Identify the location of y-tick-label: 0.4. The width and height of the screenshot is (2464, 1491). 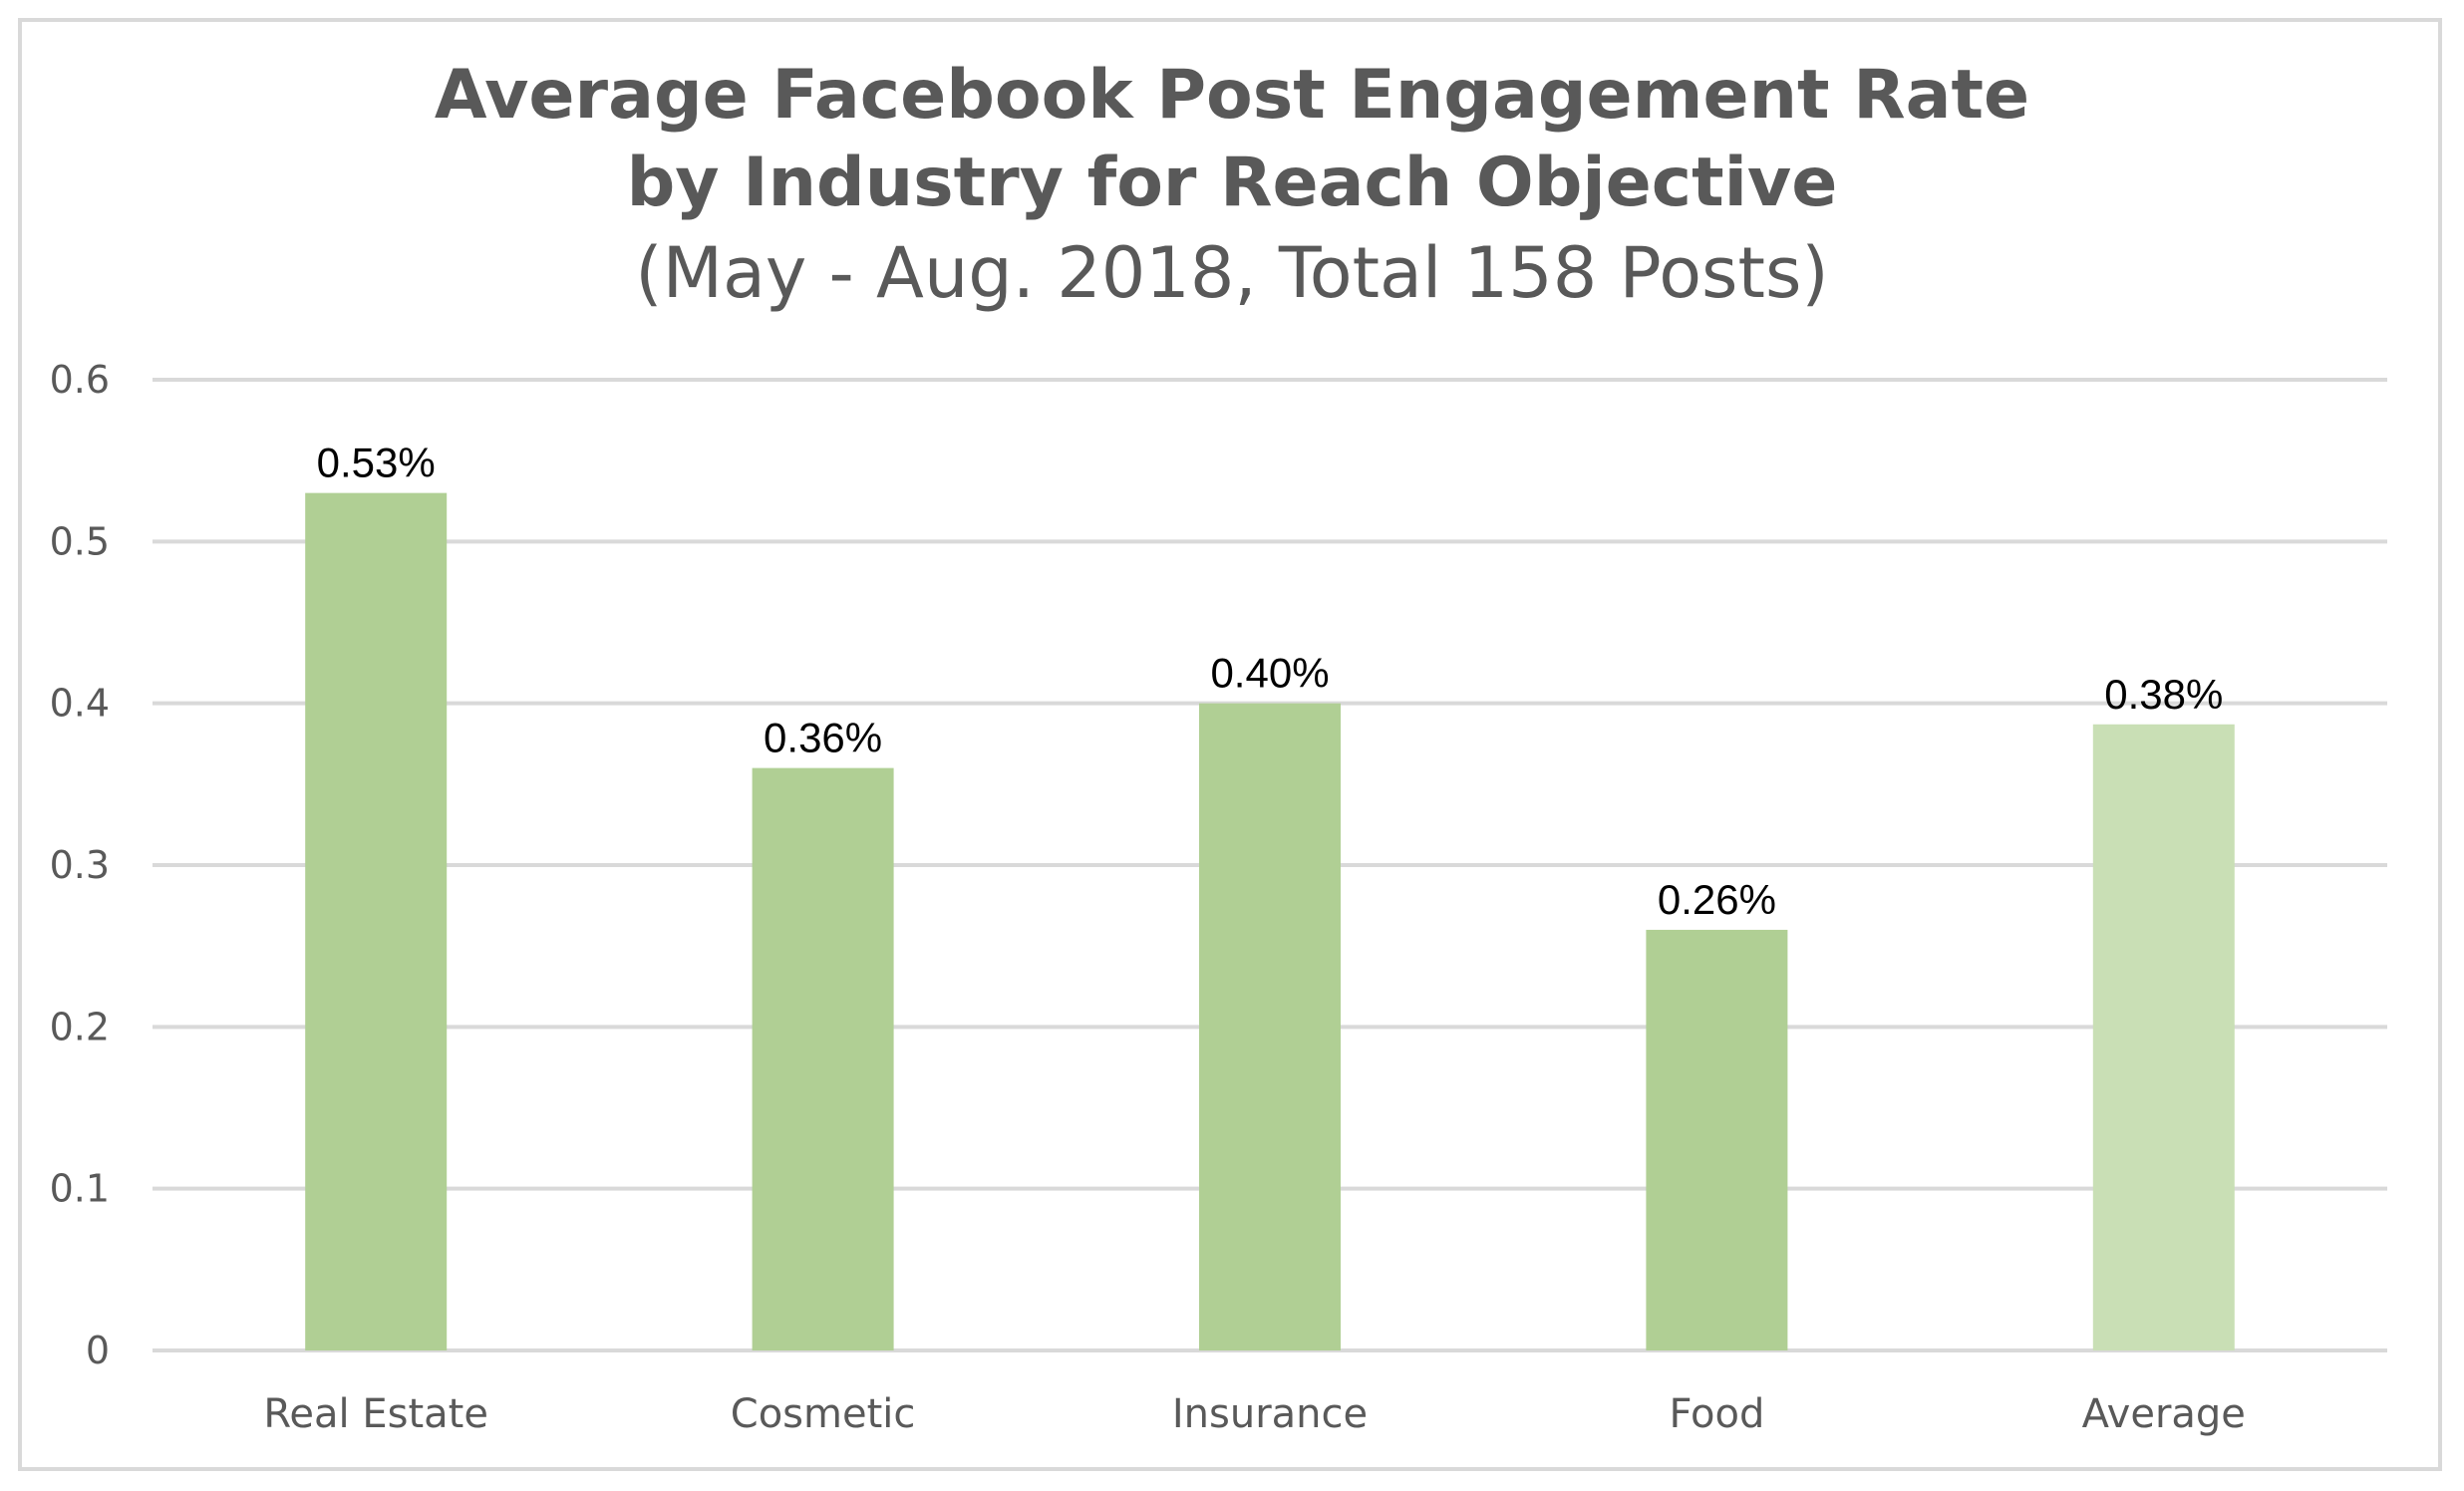
(80, 704).